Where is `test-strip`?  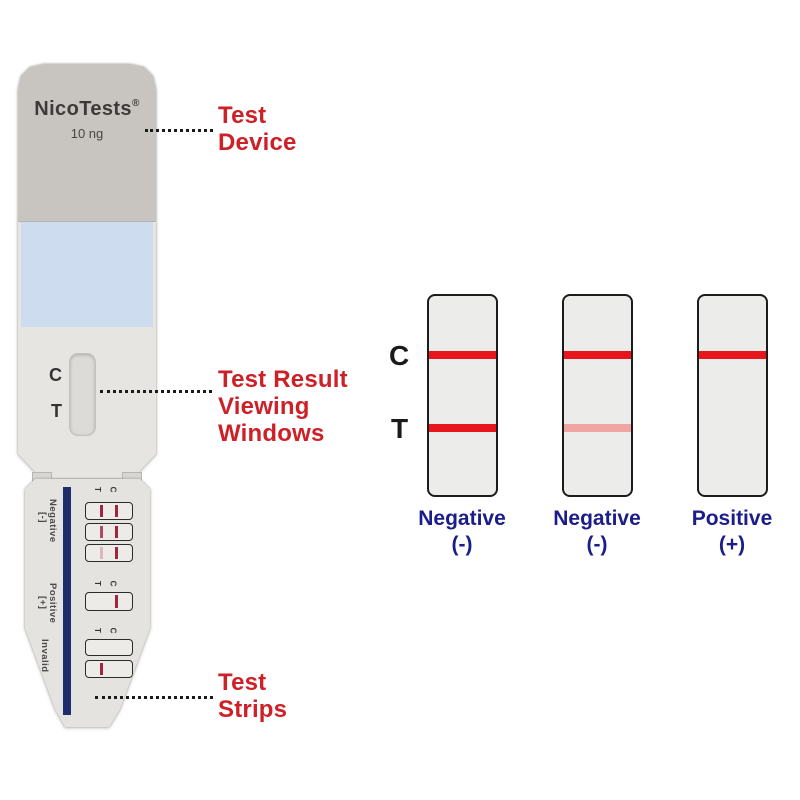 test-strip is located at coordinates (67, 601).